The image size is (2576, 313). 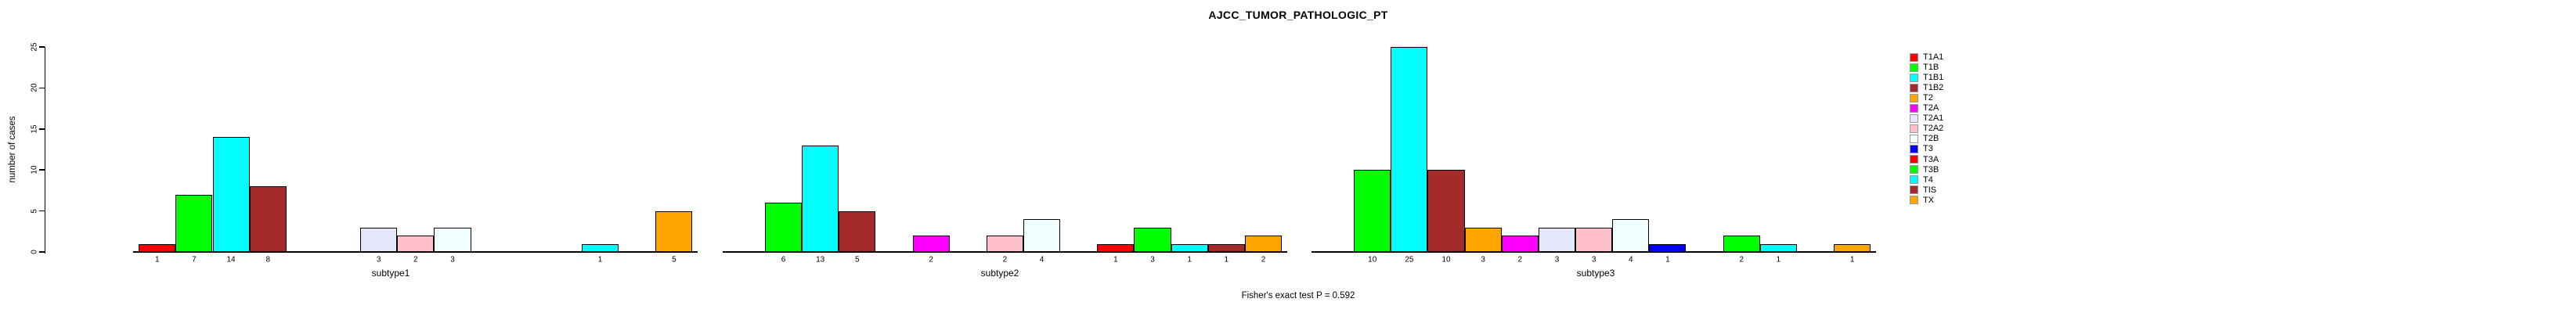 I want to click on y-tick-label: 25, so click(x=34, y=47).